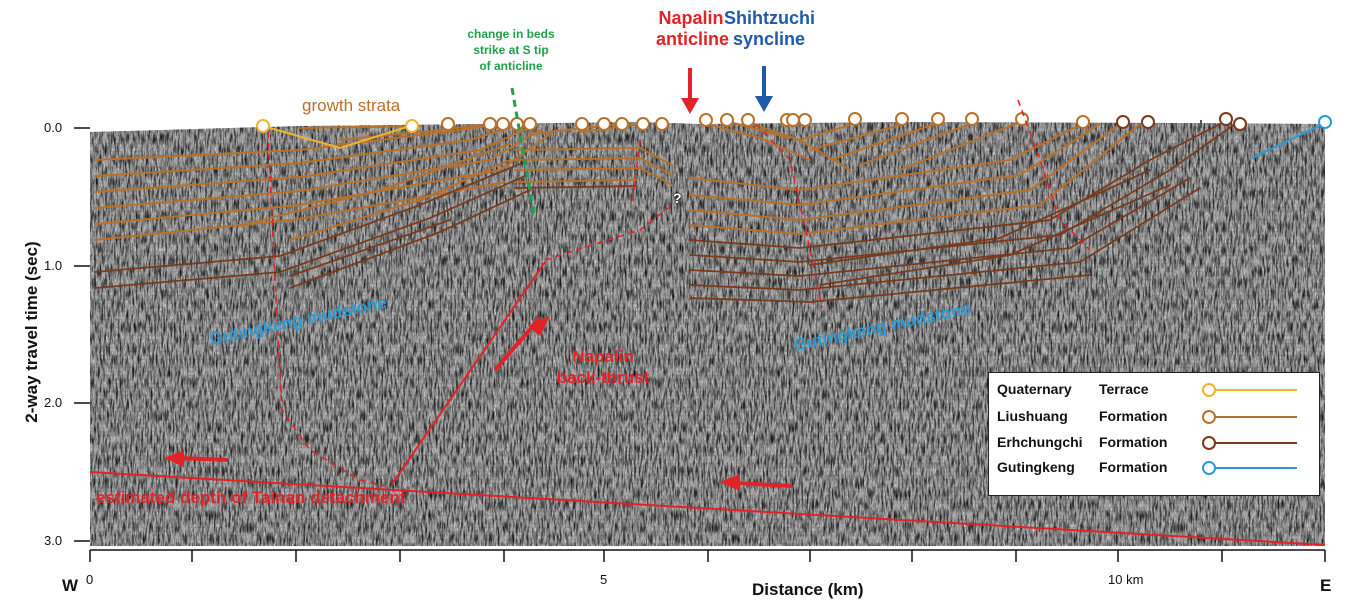 The height and width of the screenshot is (602, 1346). I want to click on legend-name: Quaternary, so click(1034, 389).